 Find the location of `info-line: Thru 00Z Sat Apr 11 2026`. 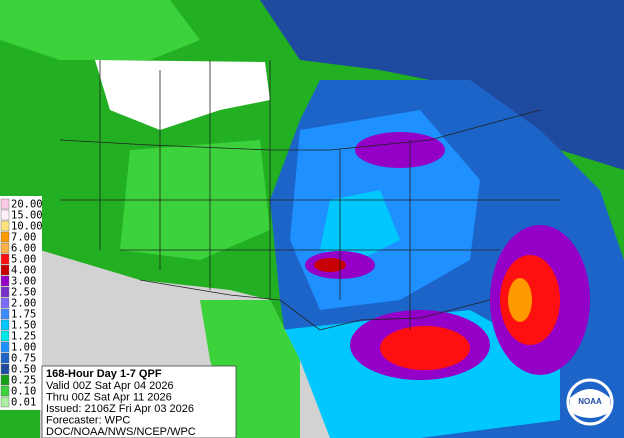

info-line: Thru 00Z Sat Apr 11 2026 is located at coordinates (109, 397).